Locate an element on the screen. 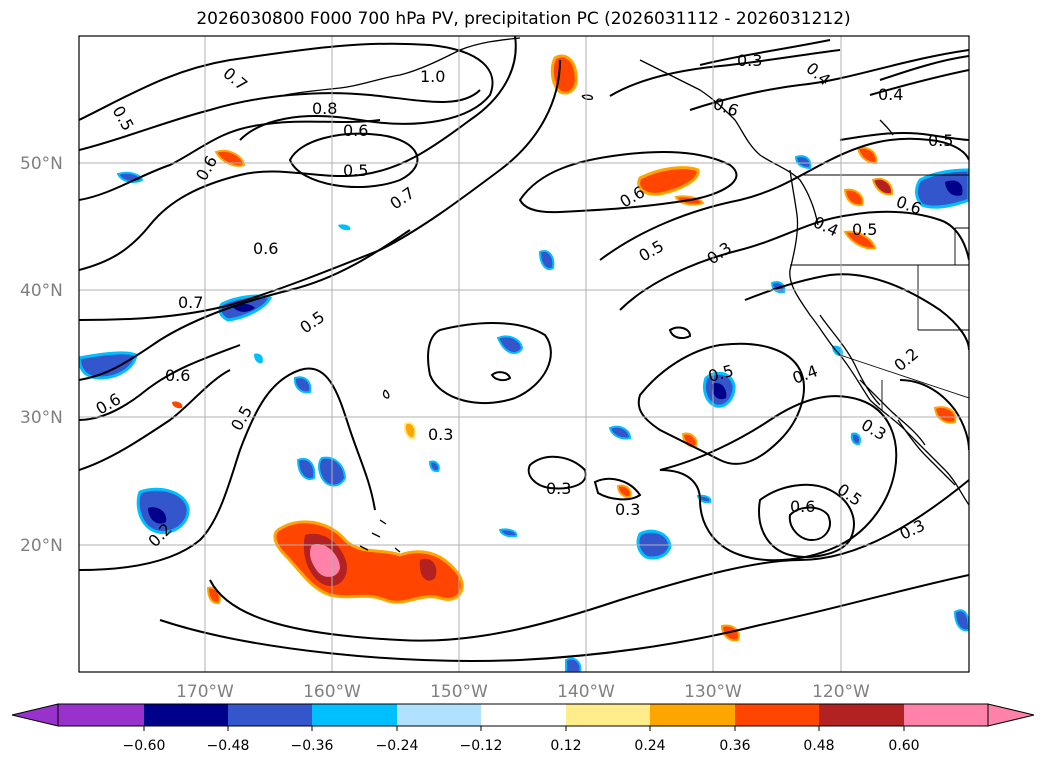  lon-label-170w: 170°W is located at coordinates (205, 692).